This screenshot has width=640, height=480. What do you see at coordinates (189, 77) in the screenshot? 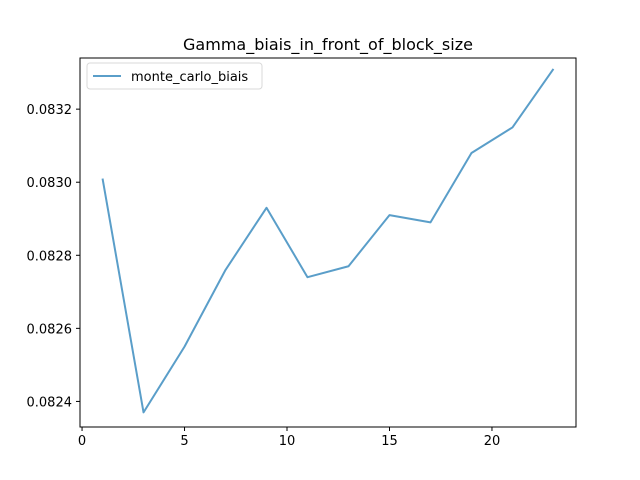
I see `legend-label: monte_carlo_biais` at bounding box center [189, 77].